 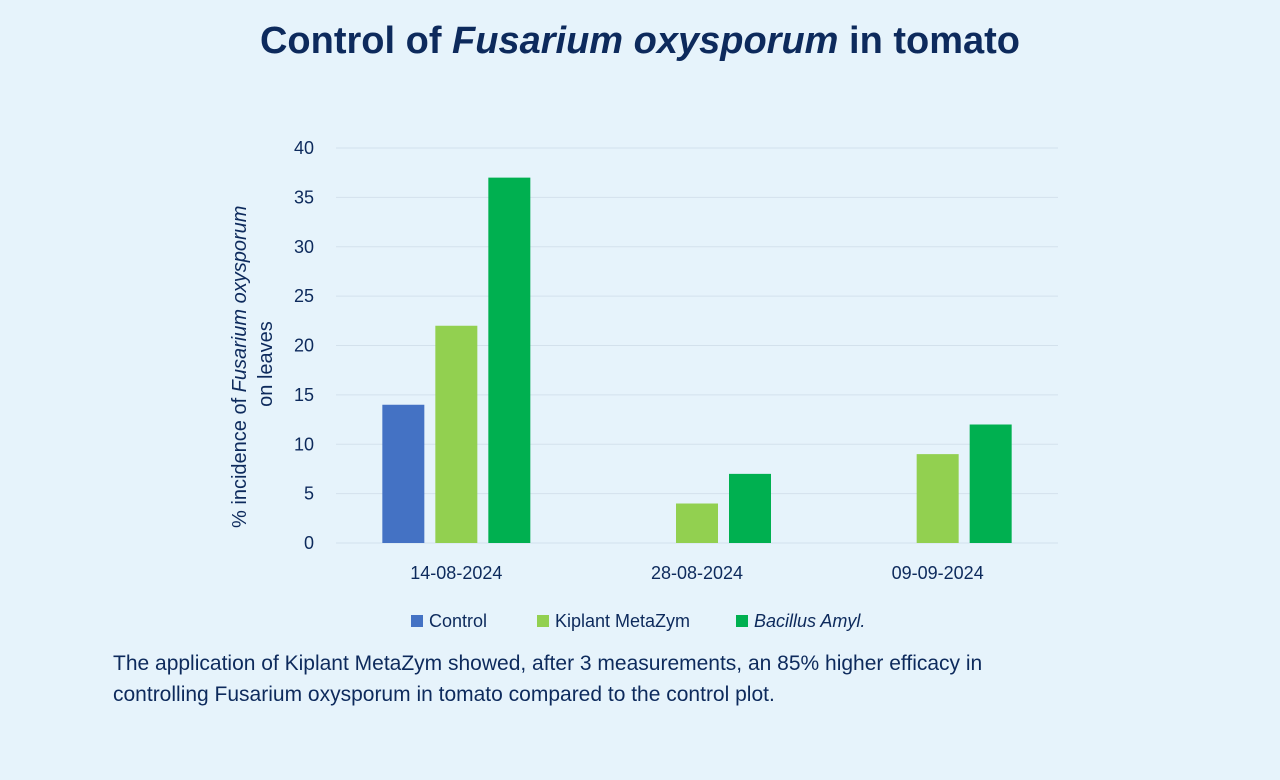 I want to click on y-axis-title-italic: Fusarium oxysporum, so click(x=240, y=299).